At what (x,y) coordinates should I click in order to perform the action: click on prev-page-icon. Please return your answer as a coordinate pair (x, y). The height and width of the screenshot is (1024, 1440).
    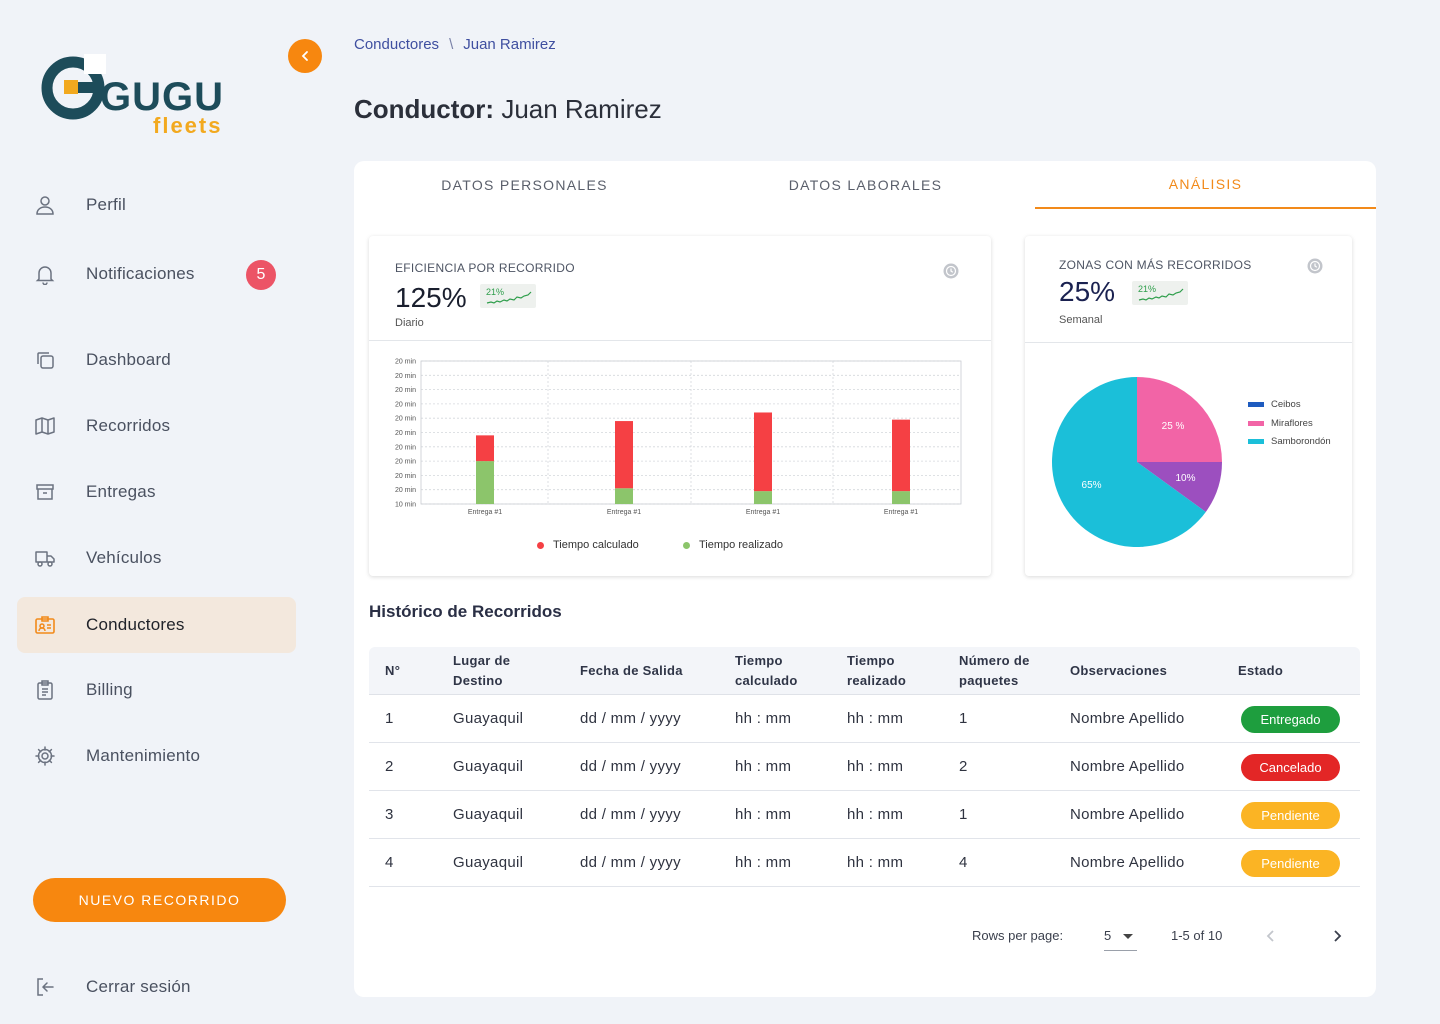
    Looking at the image, I should click on (1271, 936).